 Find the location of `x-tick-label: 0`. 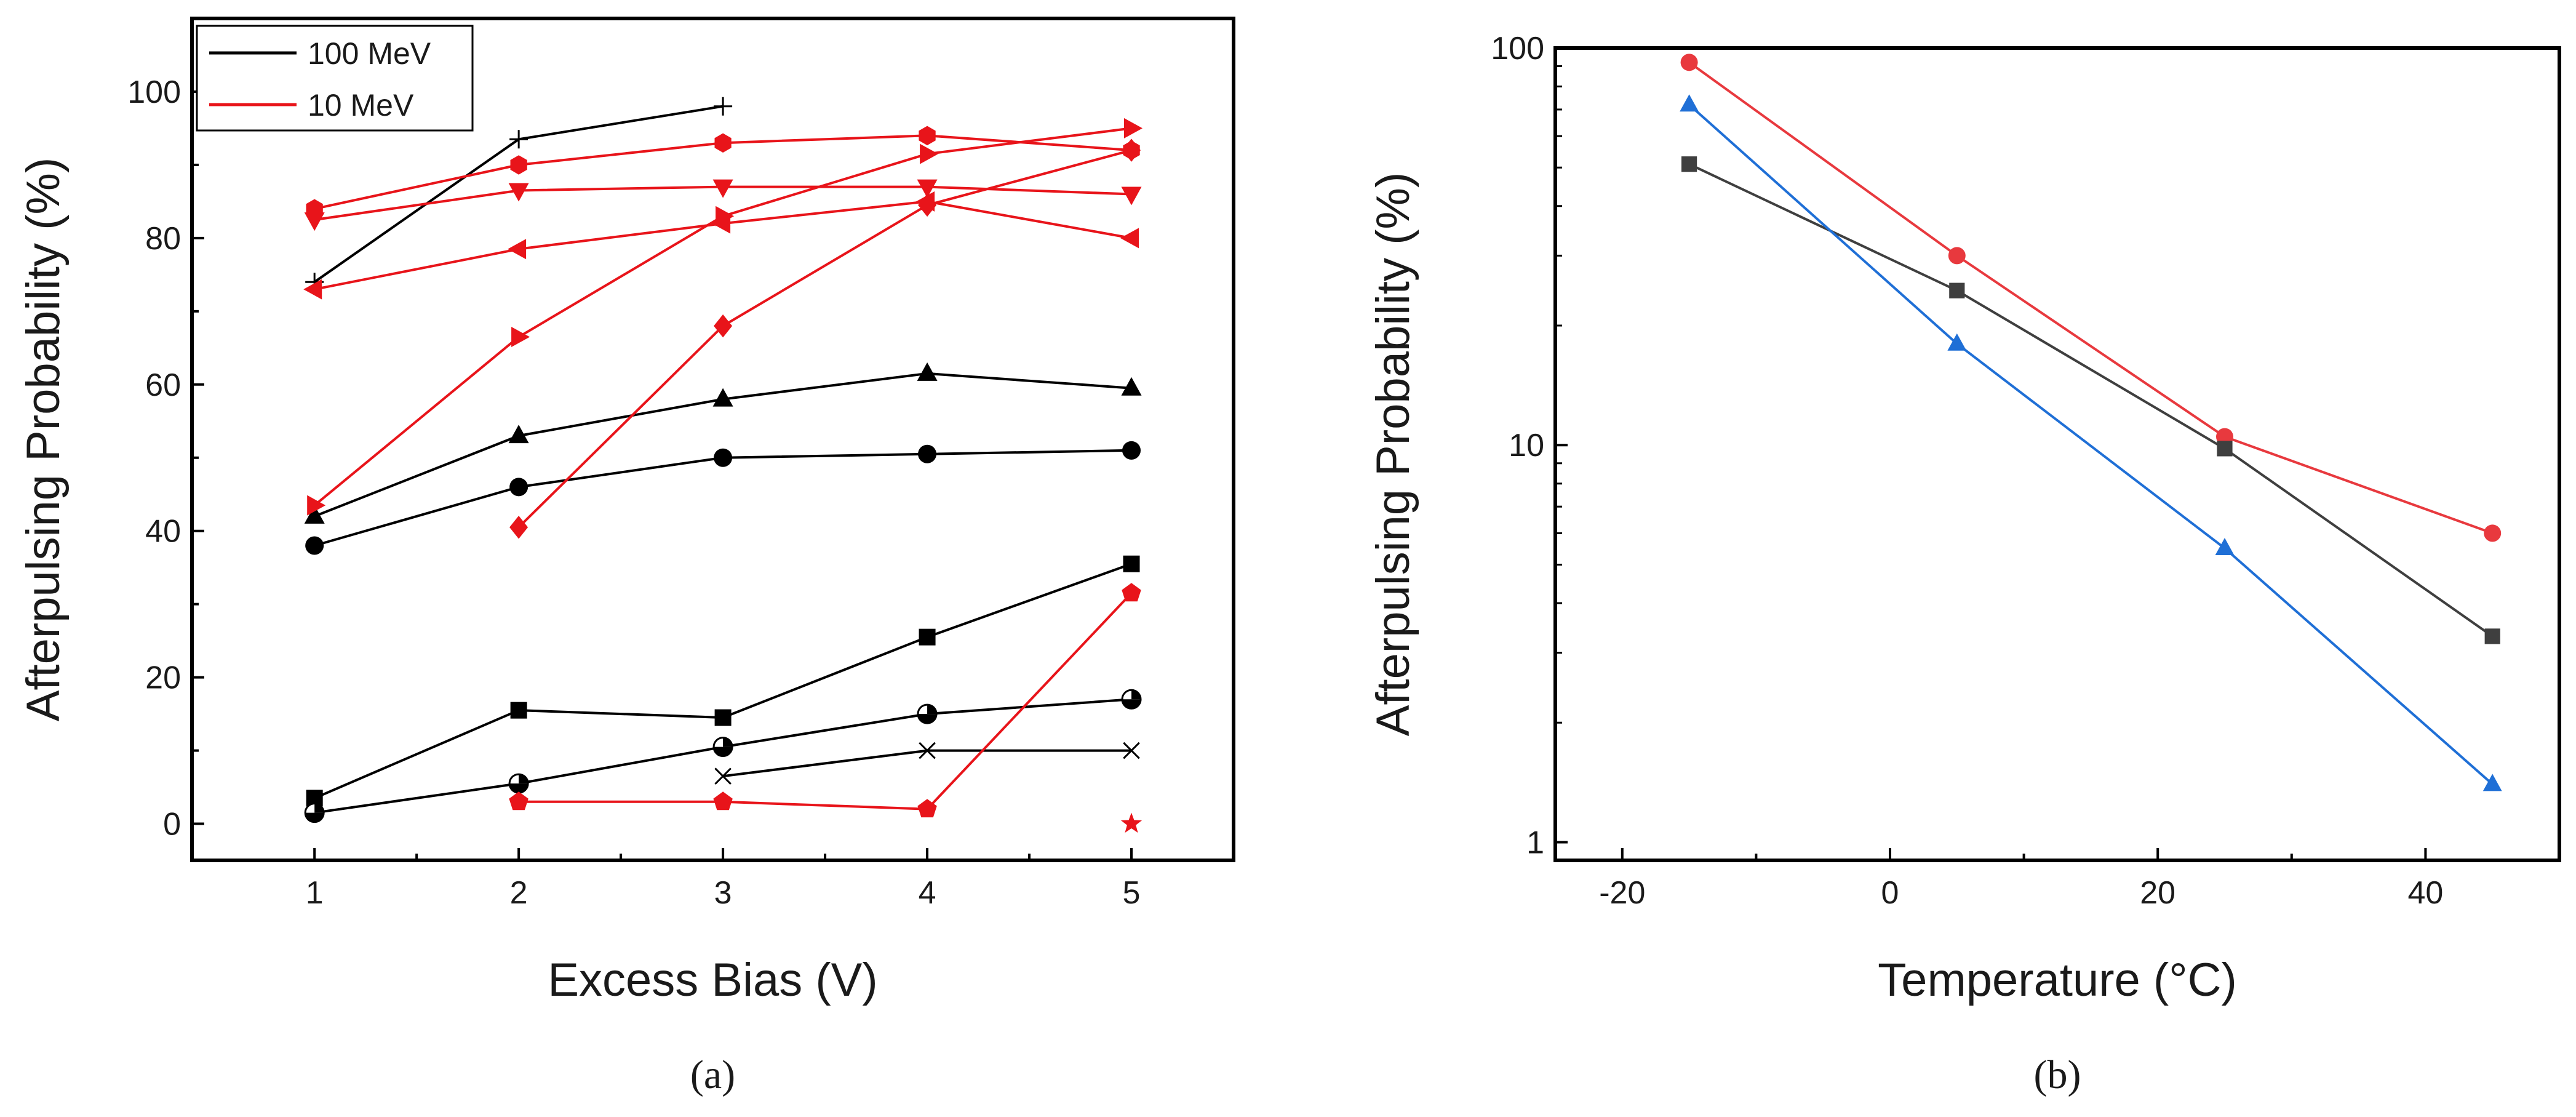

x-tick-label: 0 is located at coordinates (1890, 893).